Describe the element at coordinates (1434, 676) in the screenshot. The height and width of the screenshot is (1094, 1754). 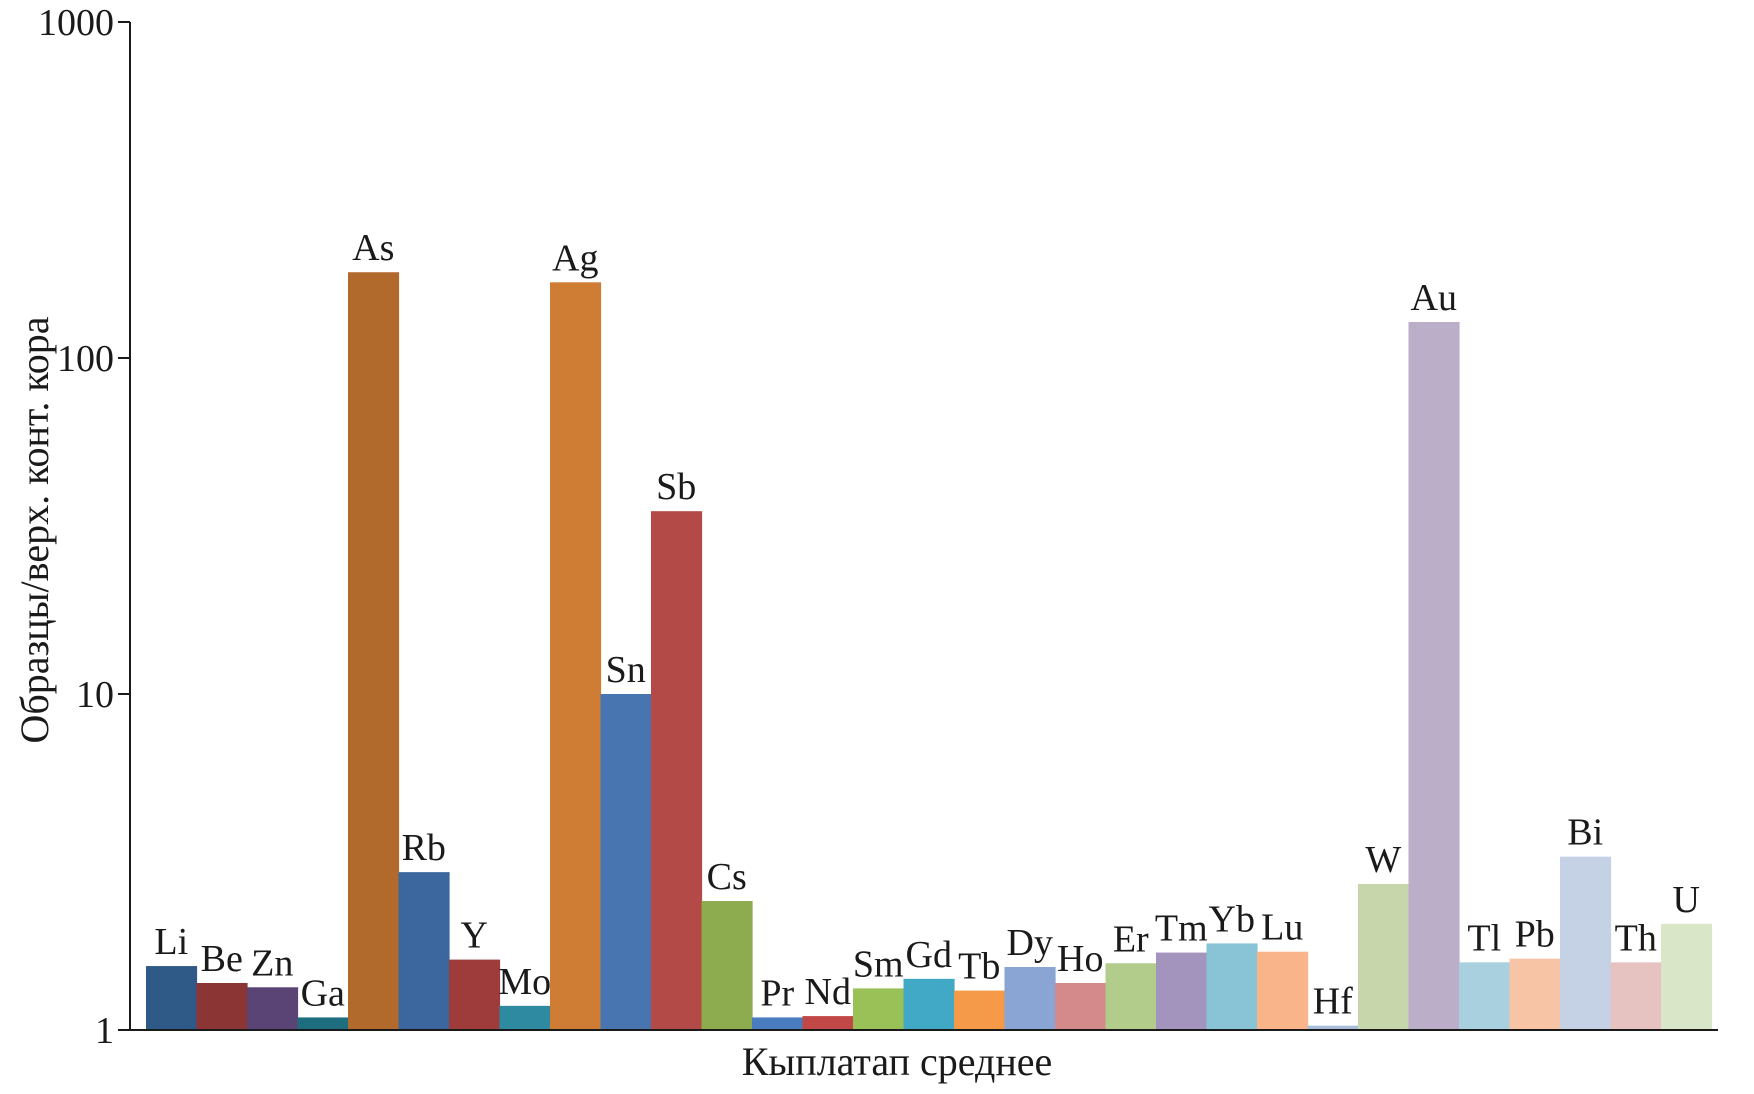
I see `bar-au` at that location.